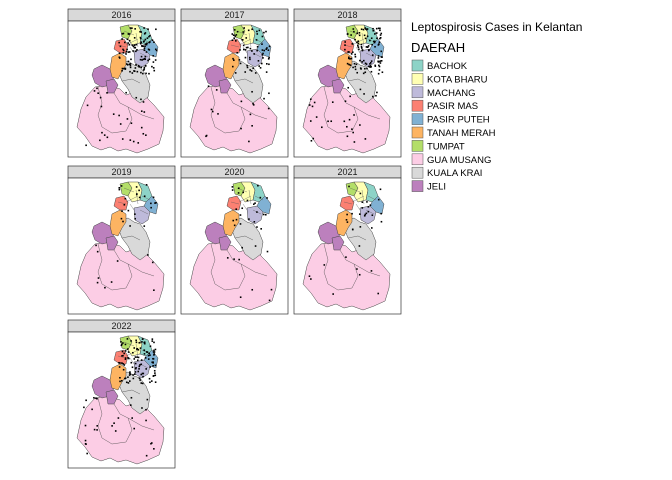  I want to click on legend-swatch, so click(417, 119).